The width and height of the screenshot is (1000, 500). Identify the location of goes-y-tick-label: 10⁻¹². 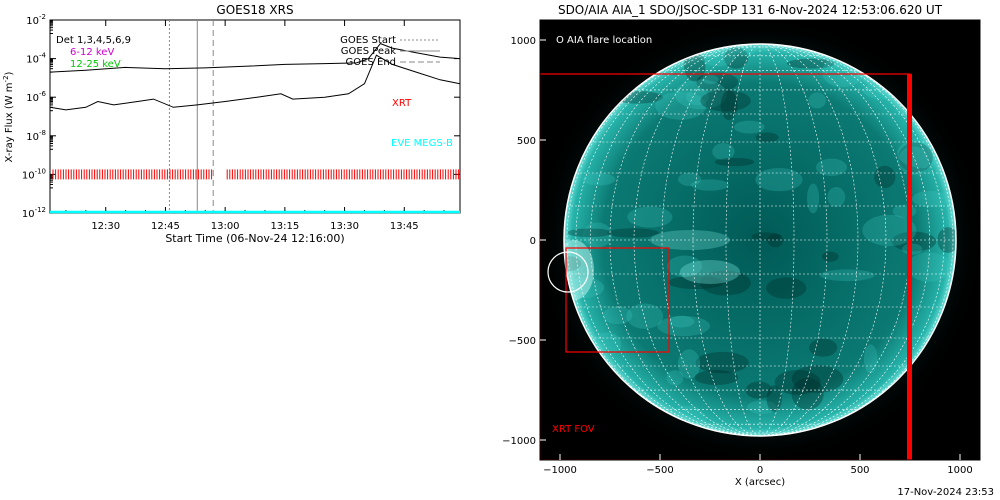
(34, 213).